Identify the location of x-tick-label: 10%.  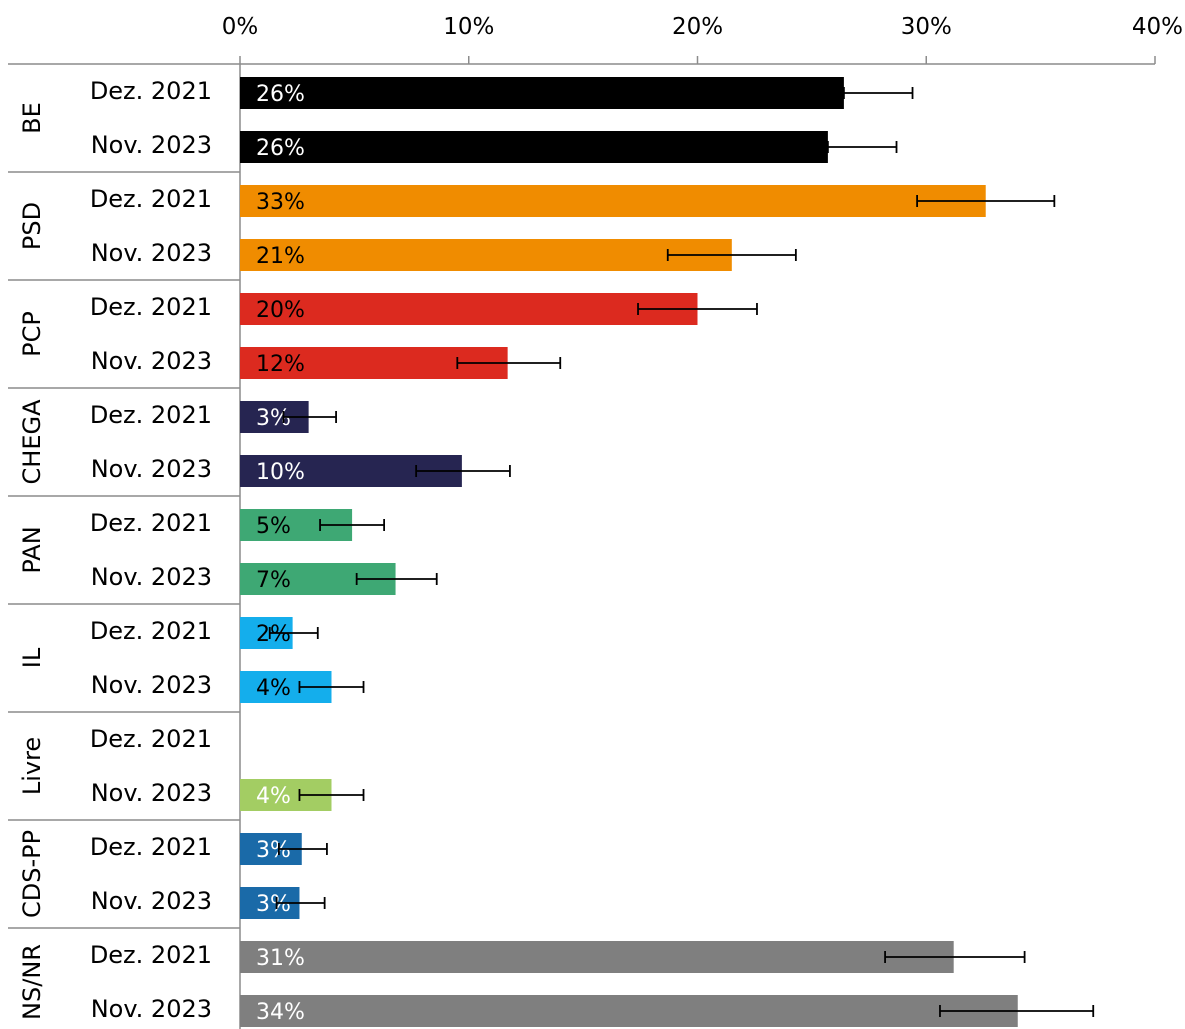
(468, 27).